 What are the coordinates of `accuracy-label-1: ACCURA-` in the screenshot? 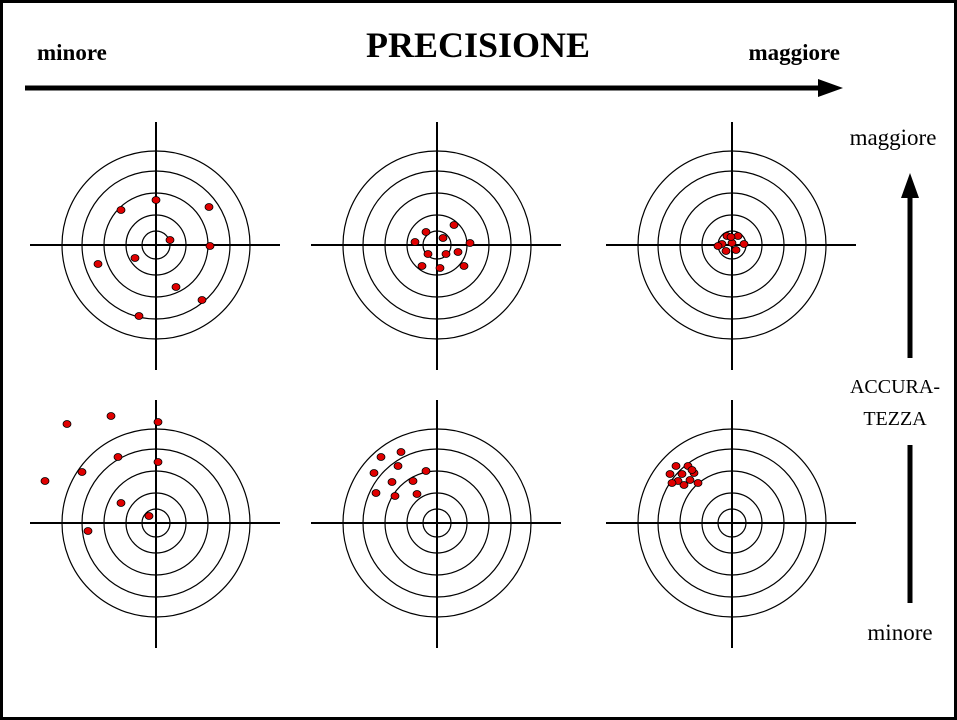 It's located at (895, 387).